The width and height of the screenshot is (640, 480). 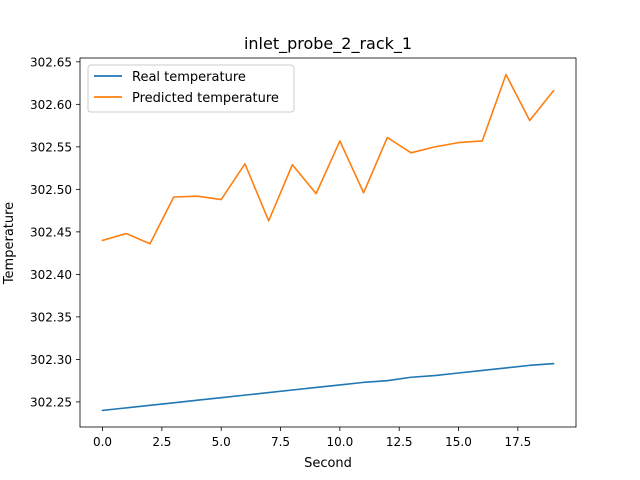 What do you see at coordinates (328, 463) in the screenshot?
I see `x-axis-label: Second` at bounding box center [328, 463].